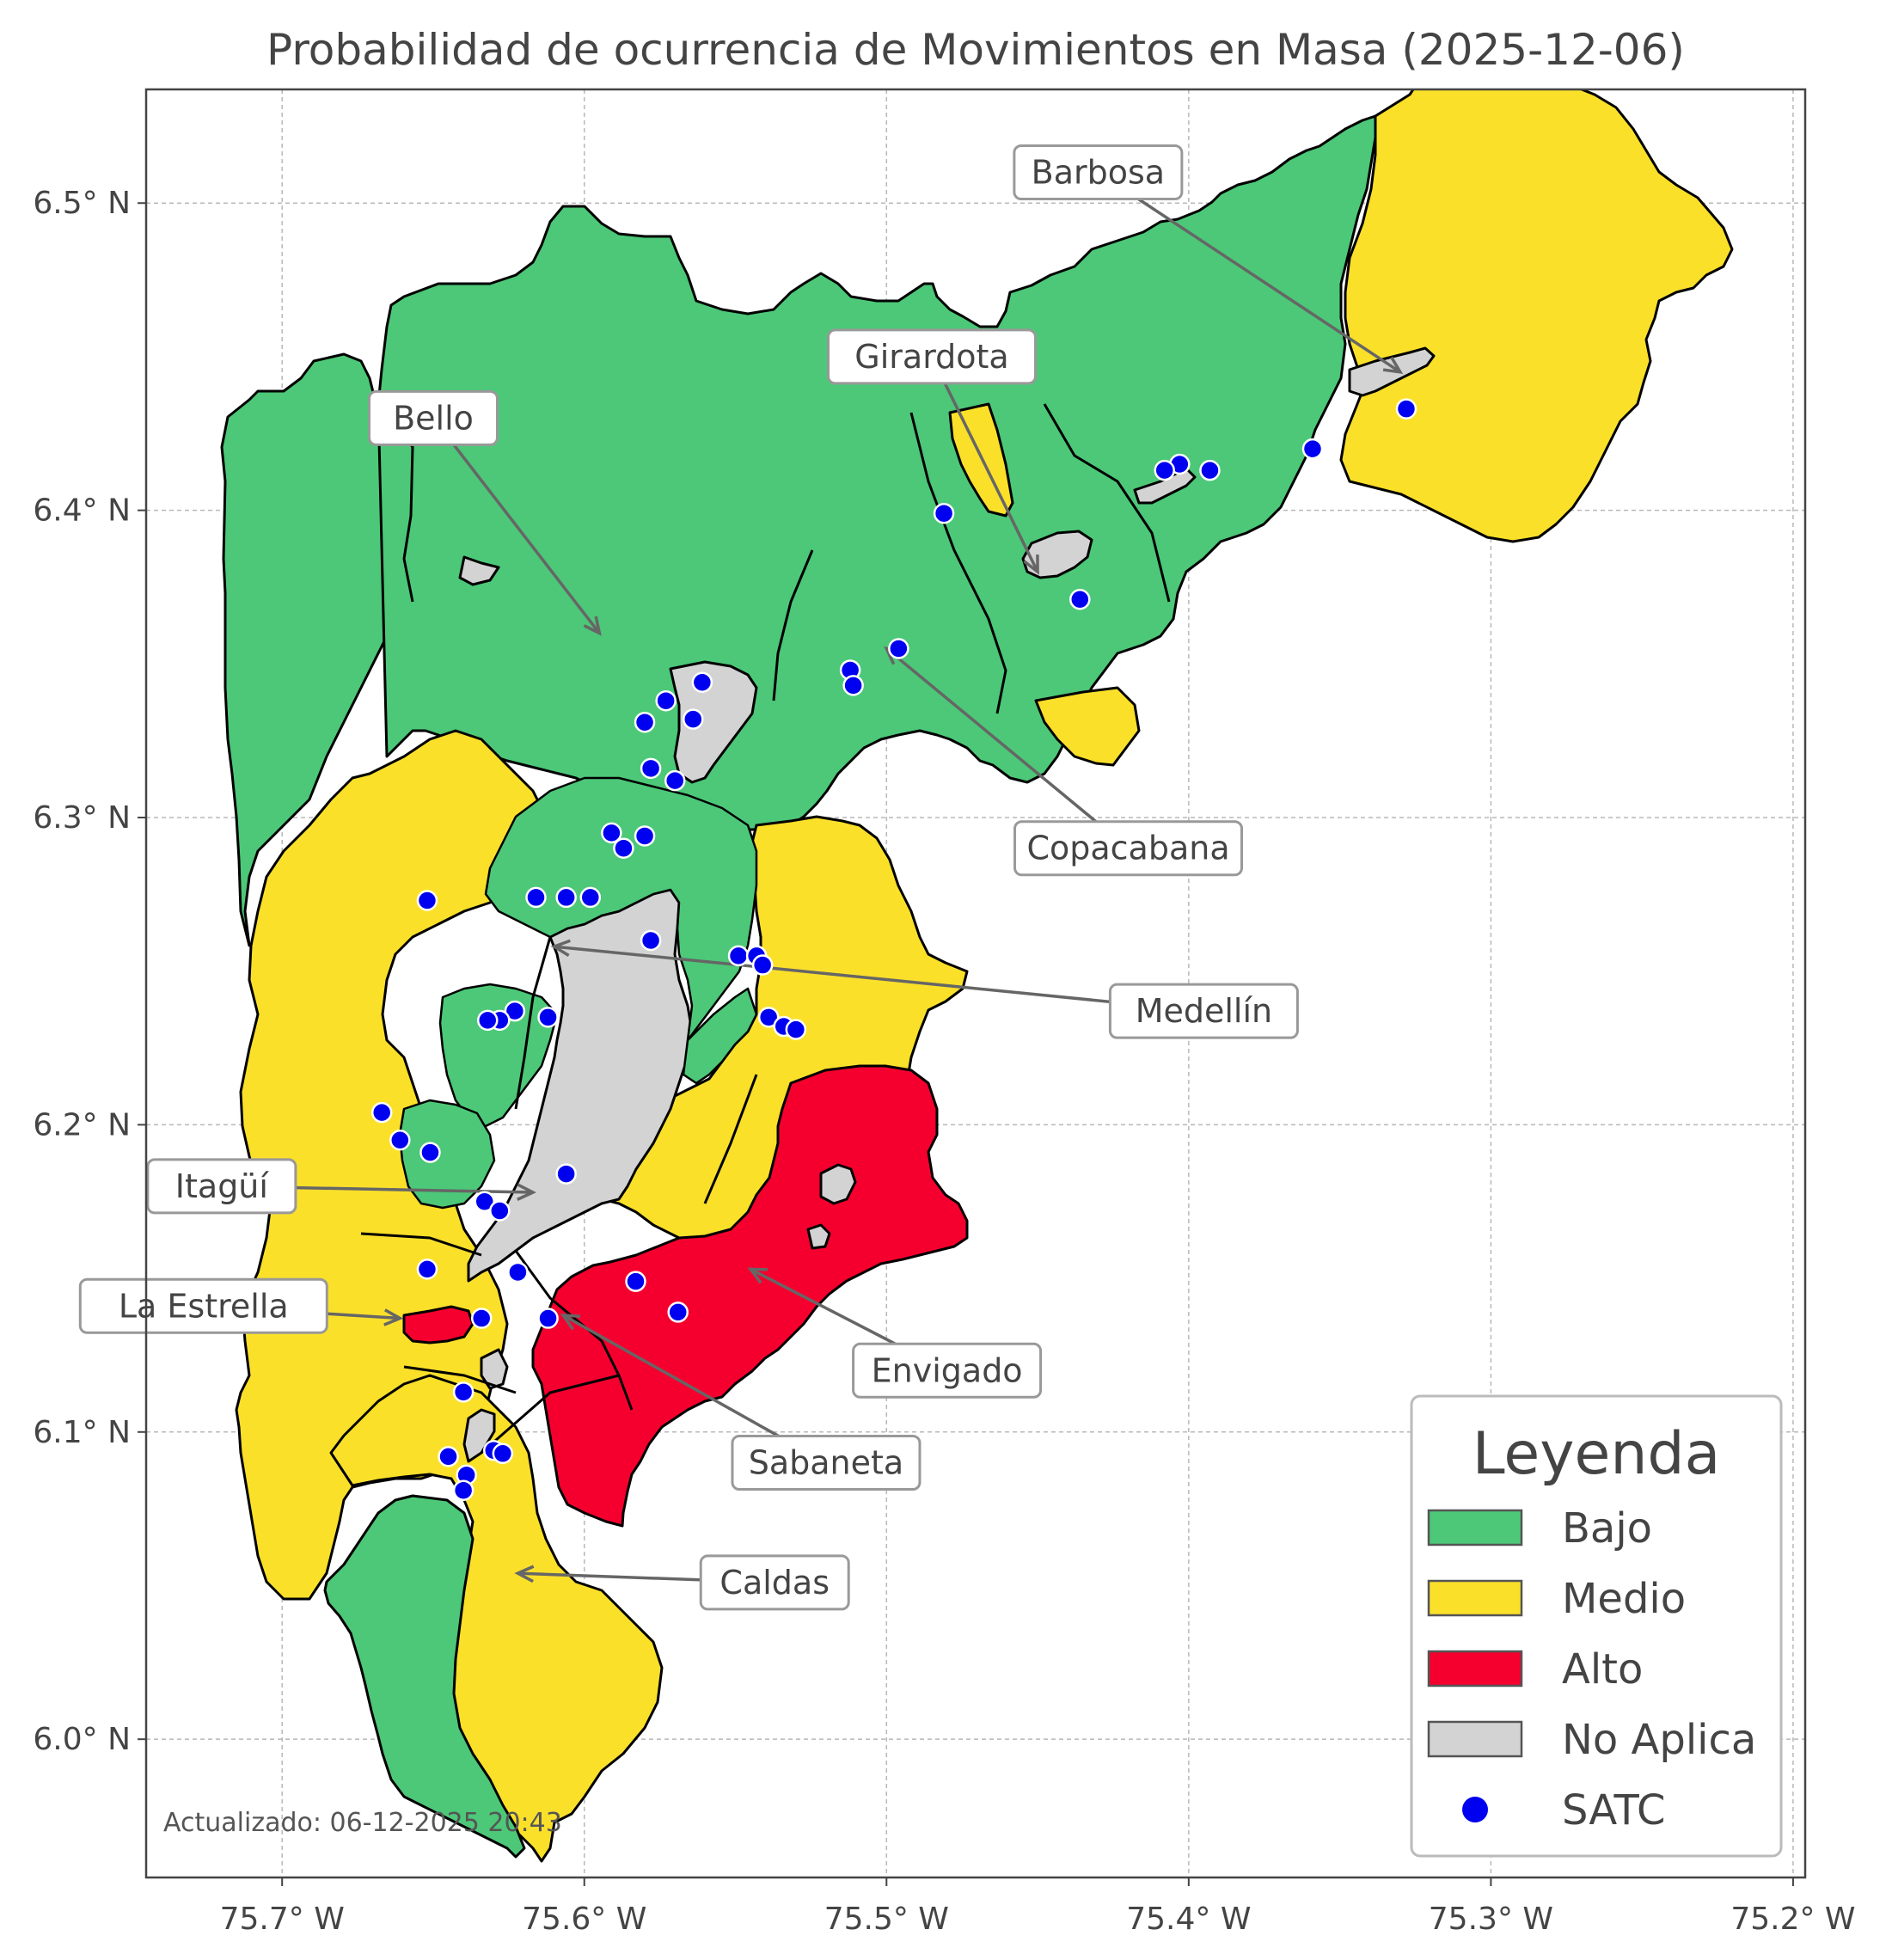  Describe the element at coordinates (204, 1306) in the screenshot. I see `callout-label: La Estrella` at that location.